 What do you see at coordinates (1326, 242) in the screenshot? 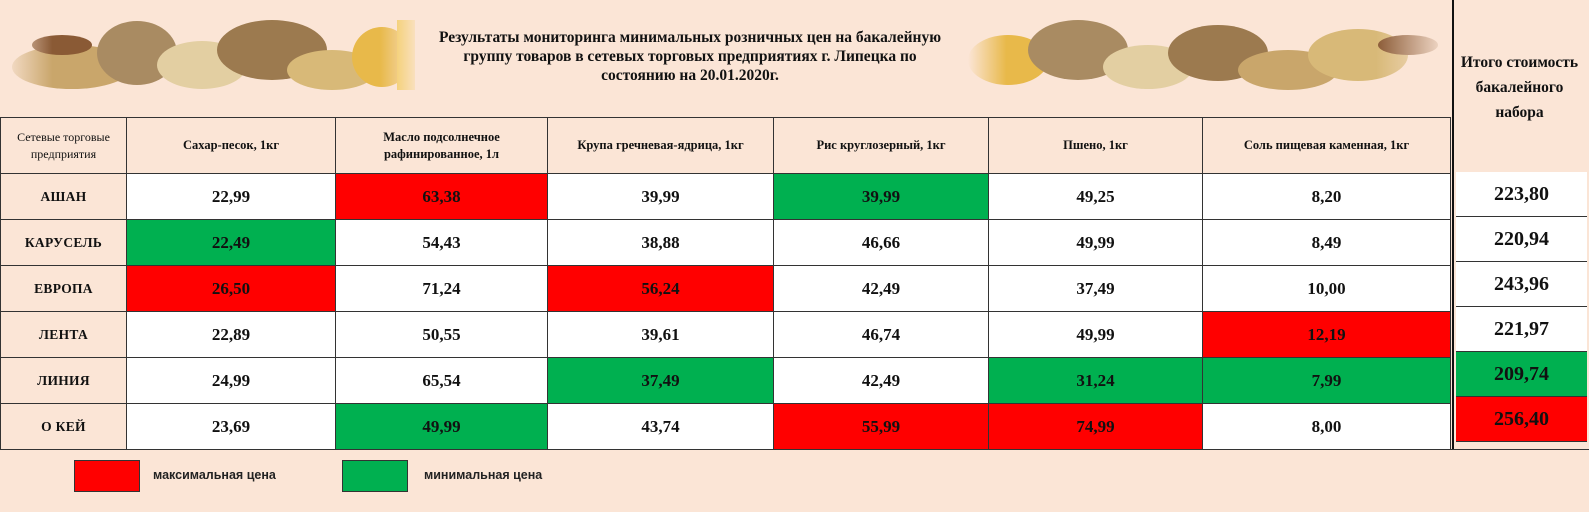
I see `price-cell: 8,49` at bounding box center [1326, 242].